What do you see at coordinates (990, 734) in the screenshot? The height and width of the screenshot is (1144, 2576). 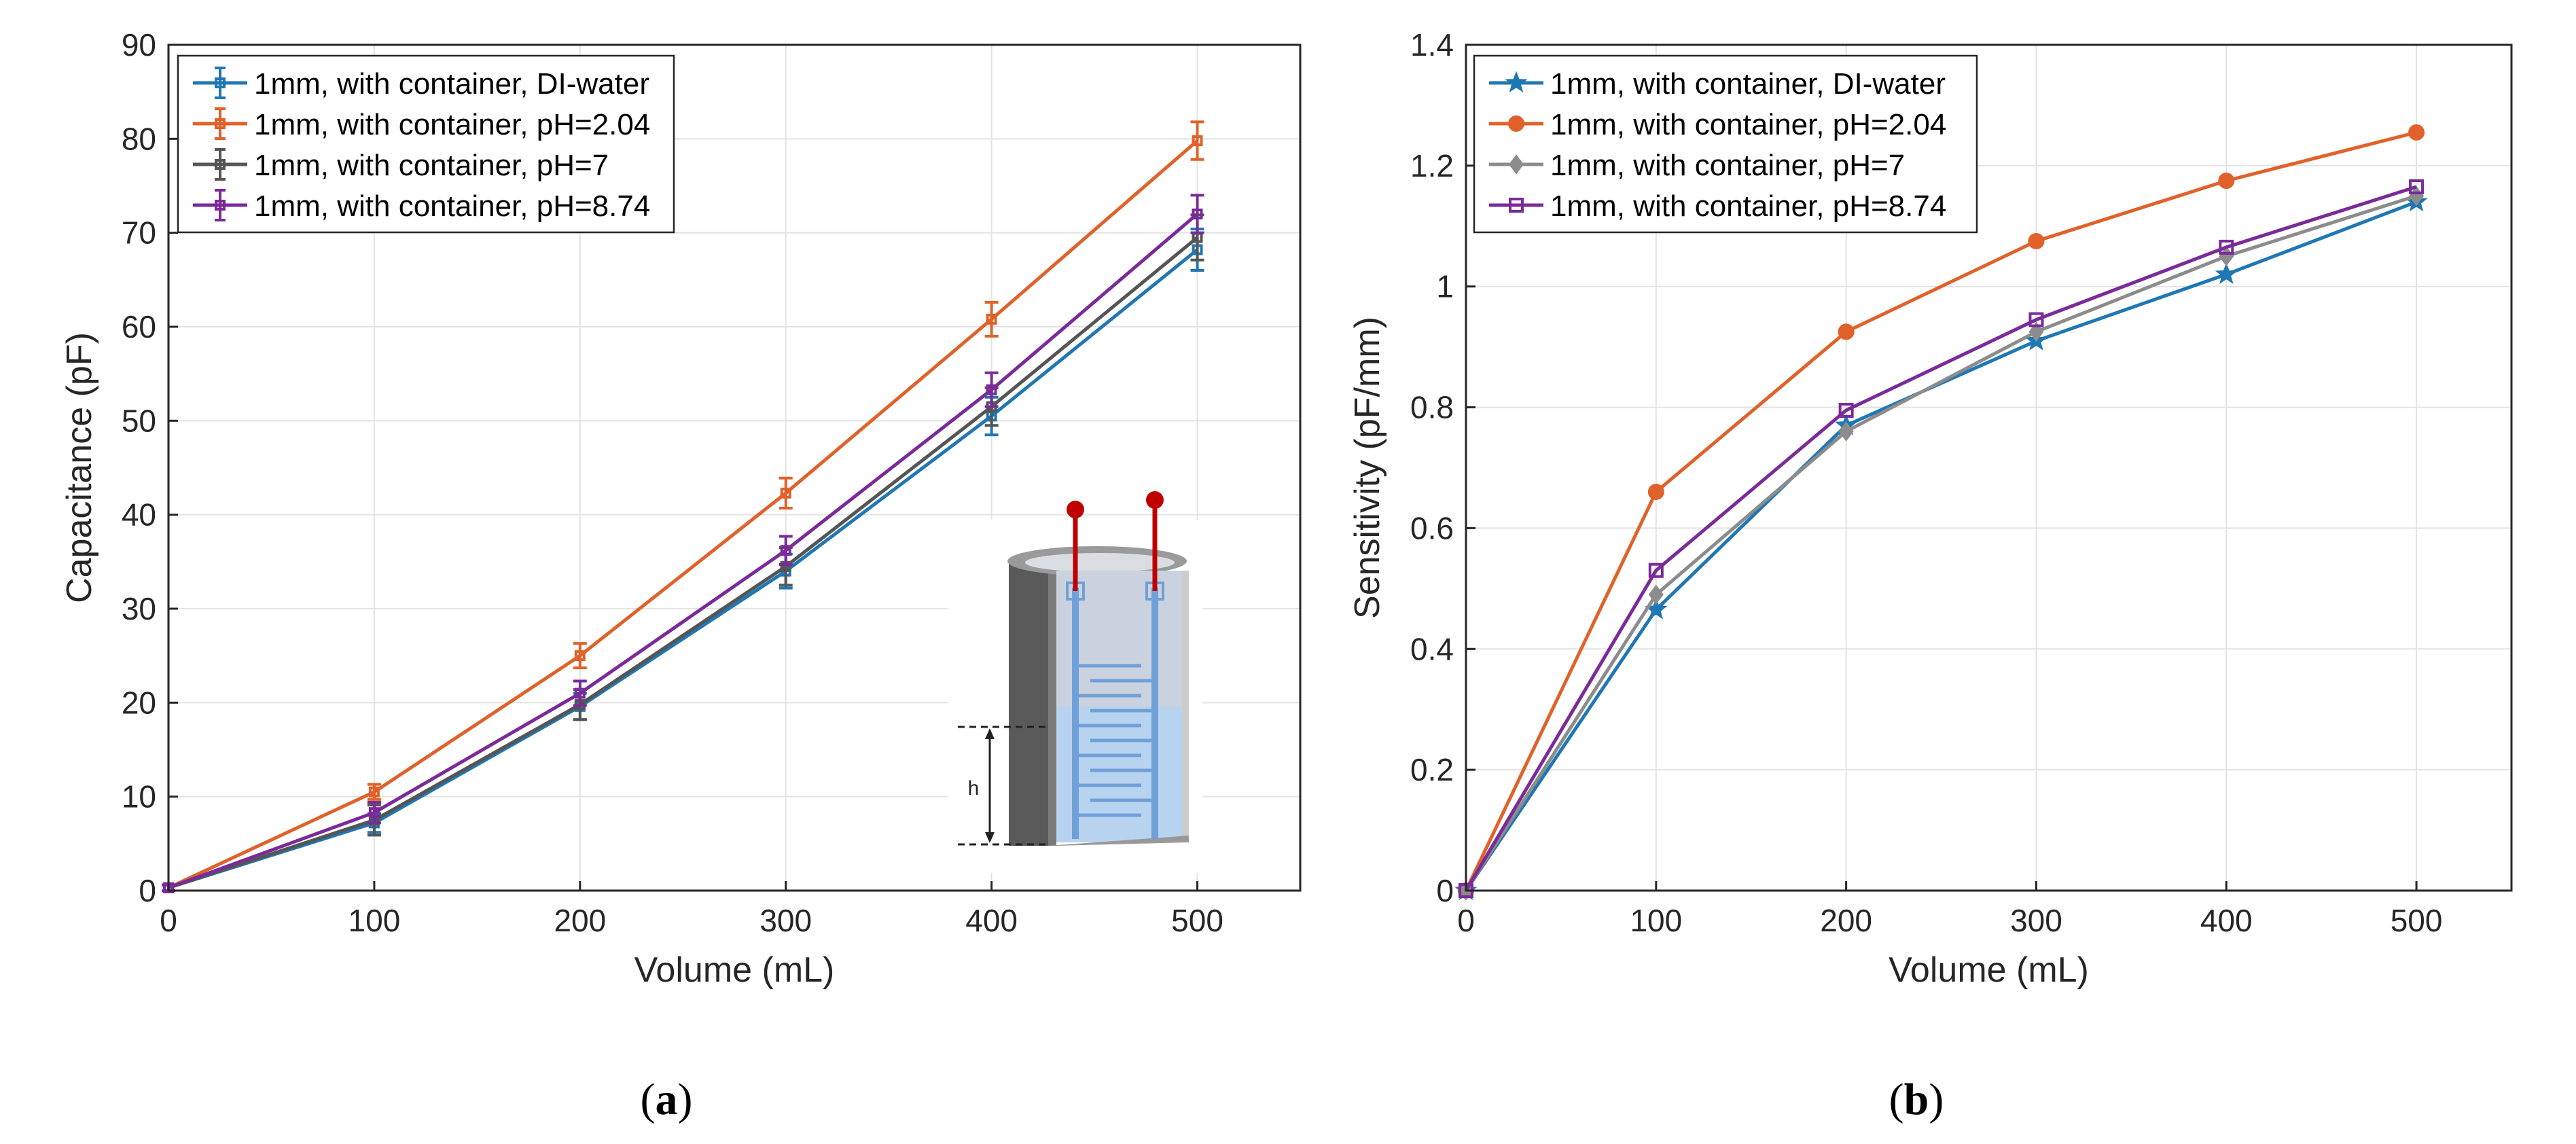 I see `height-arrowhead-top` at bounding box center [990, 734].